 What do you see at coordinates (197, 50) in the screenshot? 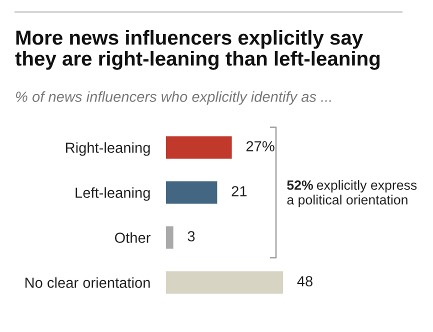
I see `chart-title: More news influencers explicitly say they are right-leaning than left-leaning` at bounding box center [197, 50].